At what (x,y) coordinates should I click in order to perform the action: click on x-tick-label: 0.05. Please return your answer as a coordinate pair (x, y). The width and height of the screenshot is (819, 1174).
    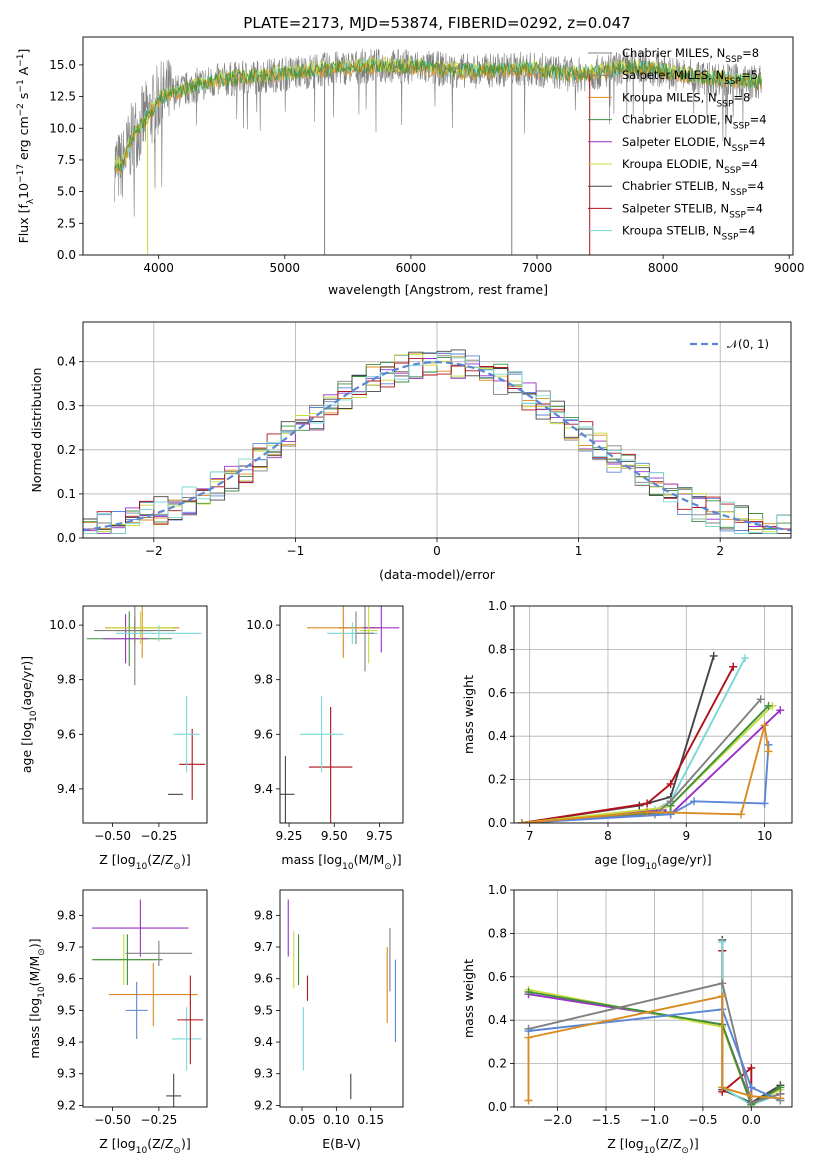
    Looking at the image, I should click on (302, 1120).